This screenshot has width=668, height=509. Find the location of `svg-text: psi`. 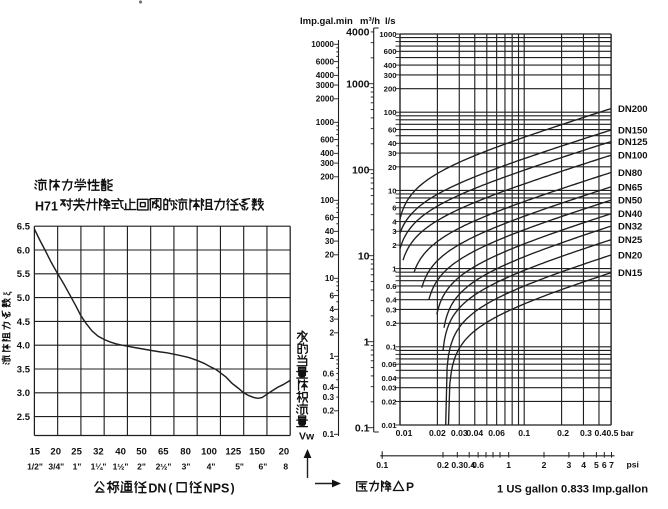

svg-text: psi is located at coordinates (633, 465).